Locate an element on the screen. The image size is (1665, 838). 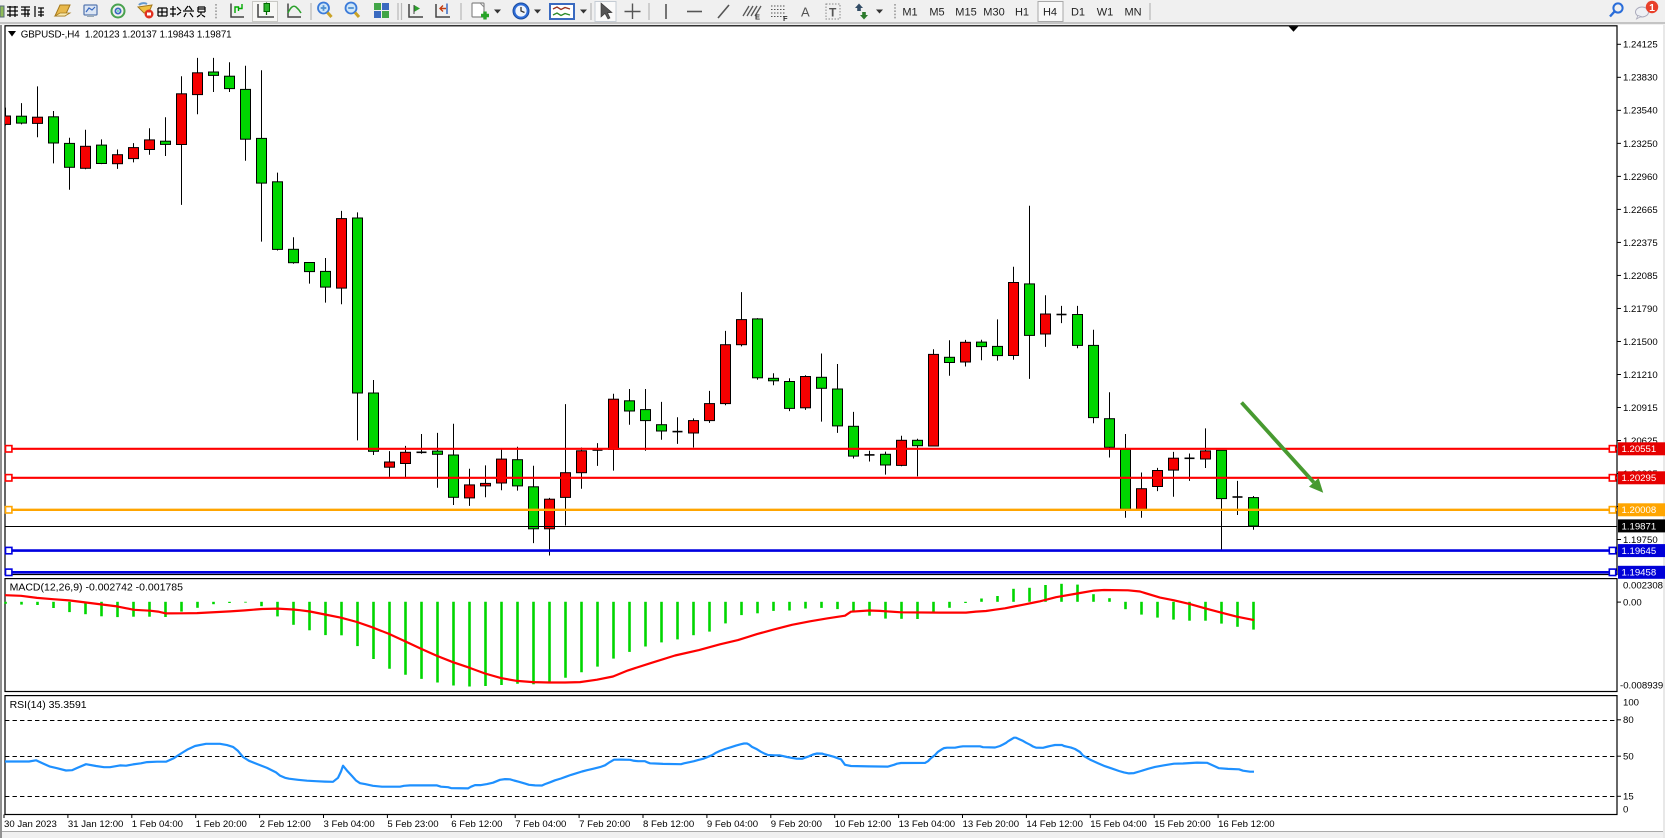
svg-text: 1.20008 is located at coordinates (1639, 510).